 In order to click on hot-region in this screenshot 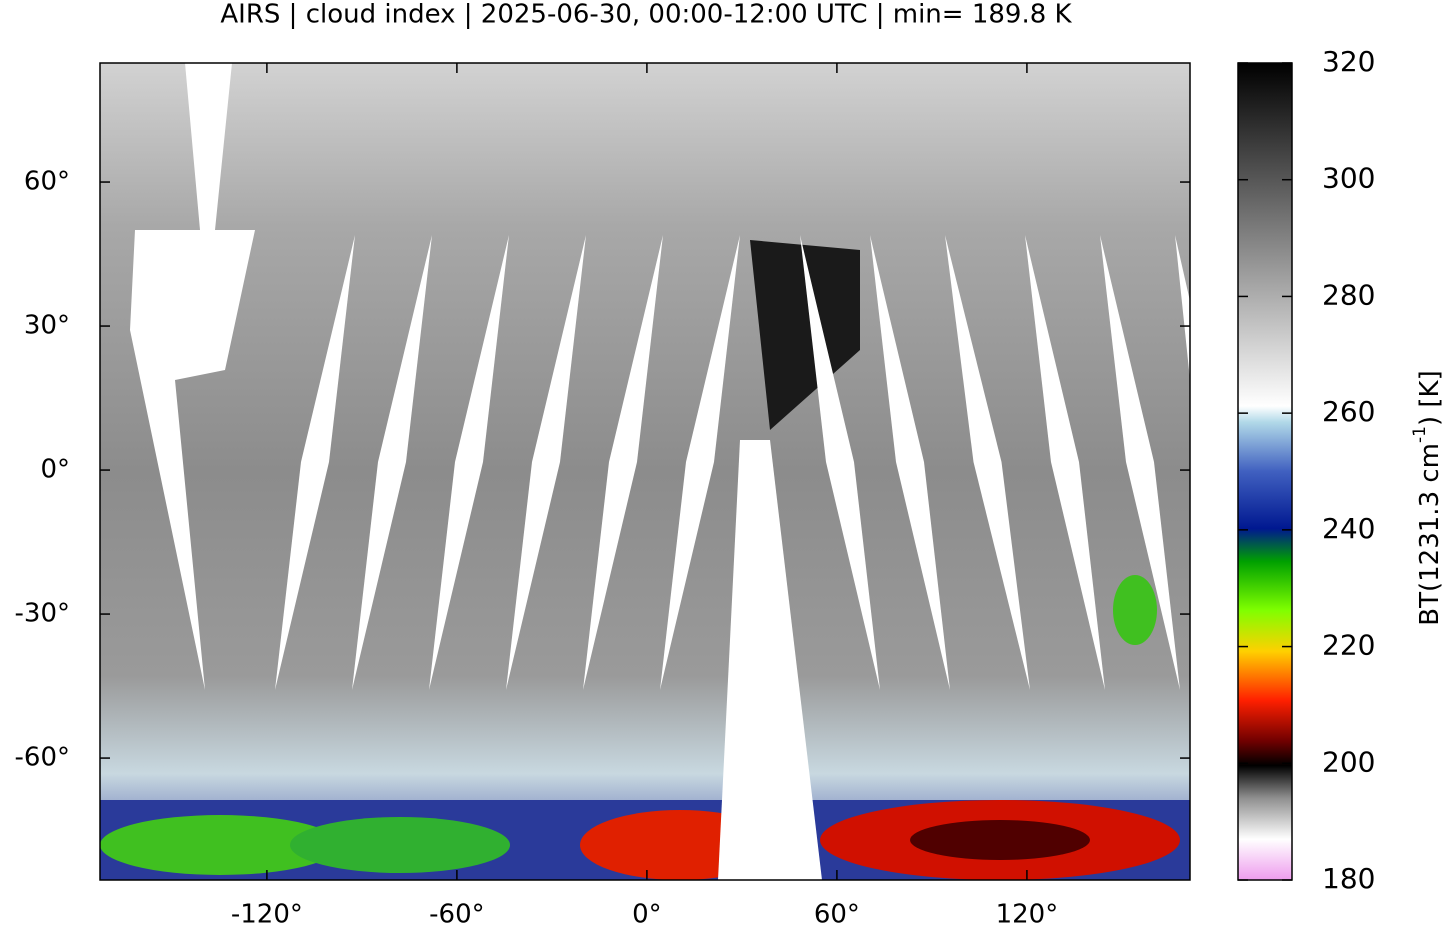, I will do `click(805, 335)`.